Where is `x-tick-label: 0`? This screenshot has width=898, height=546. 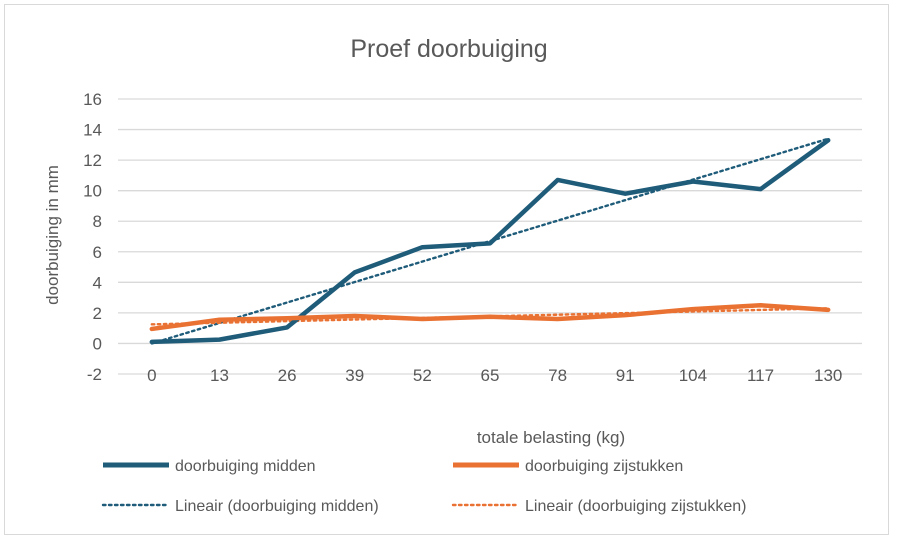 x-tick-label: 0 is located at coordinates (151, 375).